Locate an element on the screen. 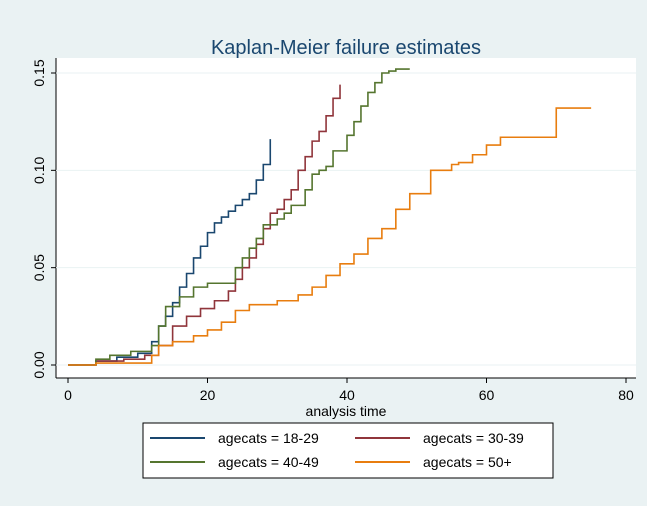 This screenshot has width=647, height=511. y-tick-label: 0.00 is located at coordinates (39, 364).